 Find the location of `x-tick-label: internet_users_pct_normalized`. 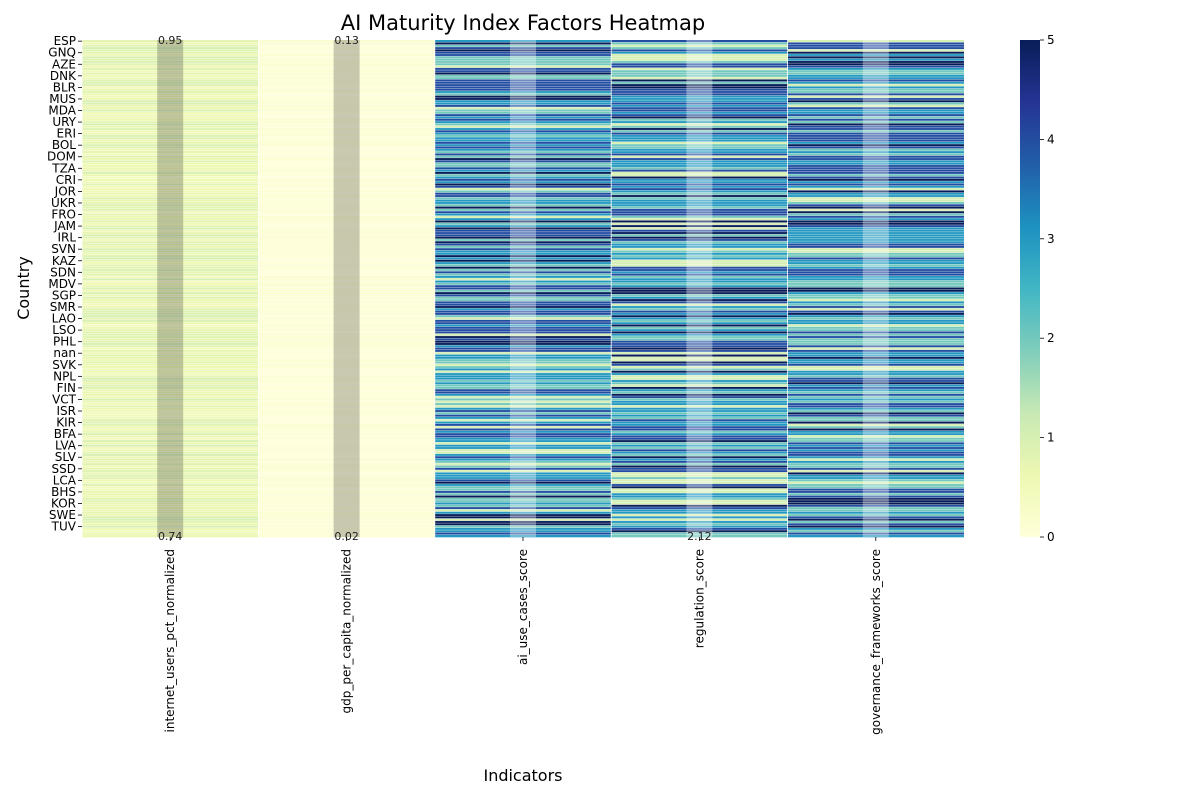

x-tick-label: internet_users_pct_normalized is located at coordinates (170, 640).